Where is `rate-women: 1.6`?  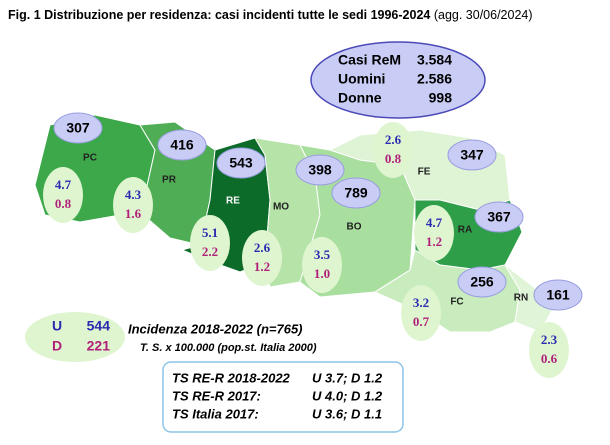 rate-women: 1.6 is located at coordinates (133, 213).